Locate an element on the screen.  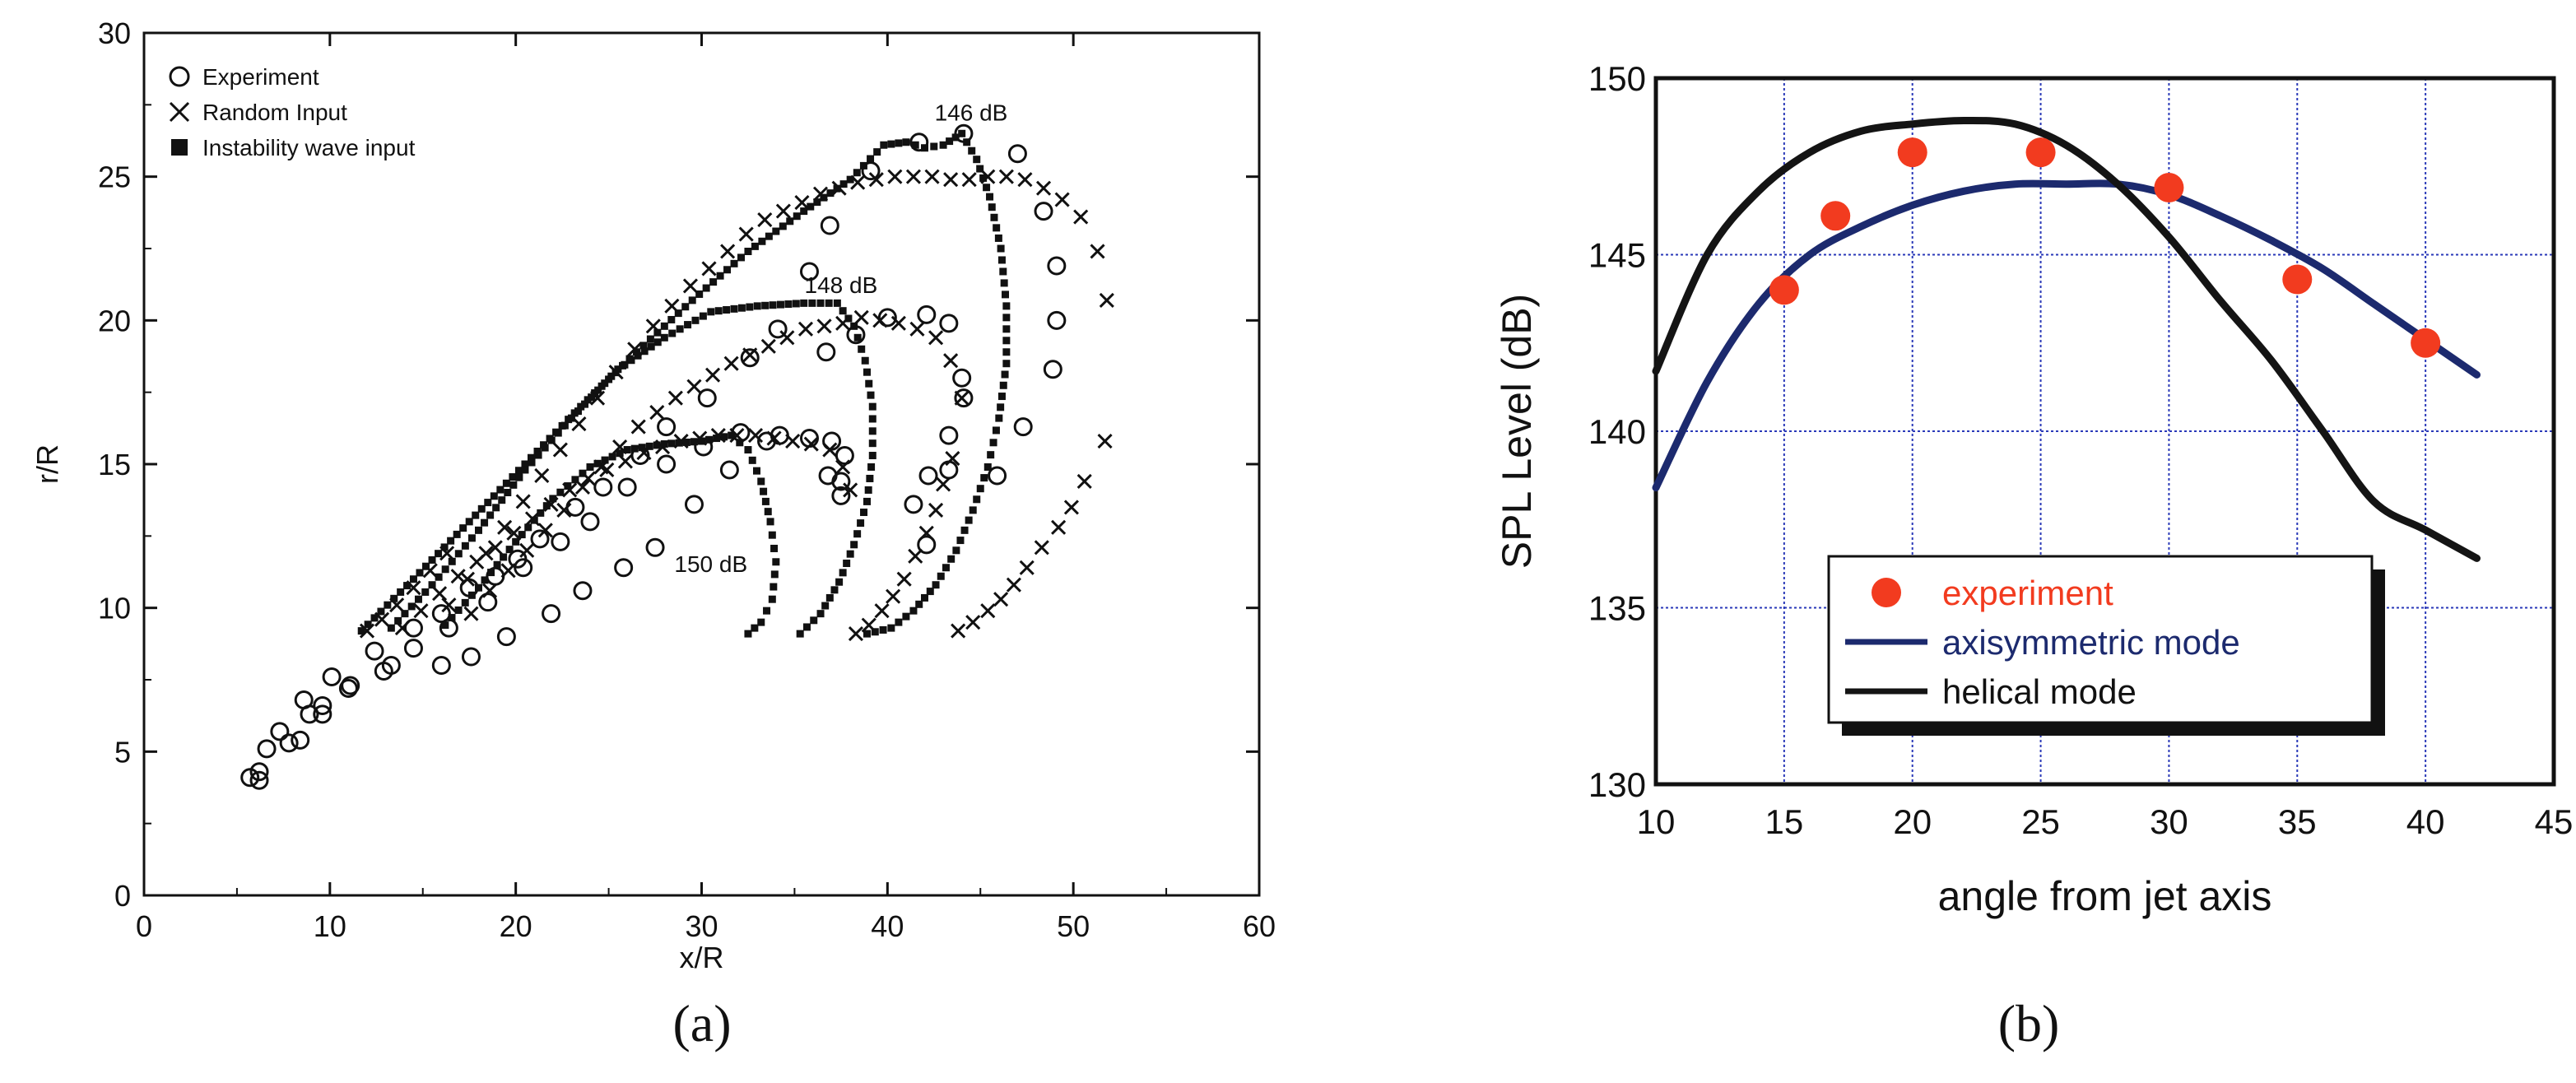
panel-b-y-tick-label: 135 is located at coordinates (1617, 608).